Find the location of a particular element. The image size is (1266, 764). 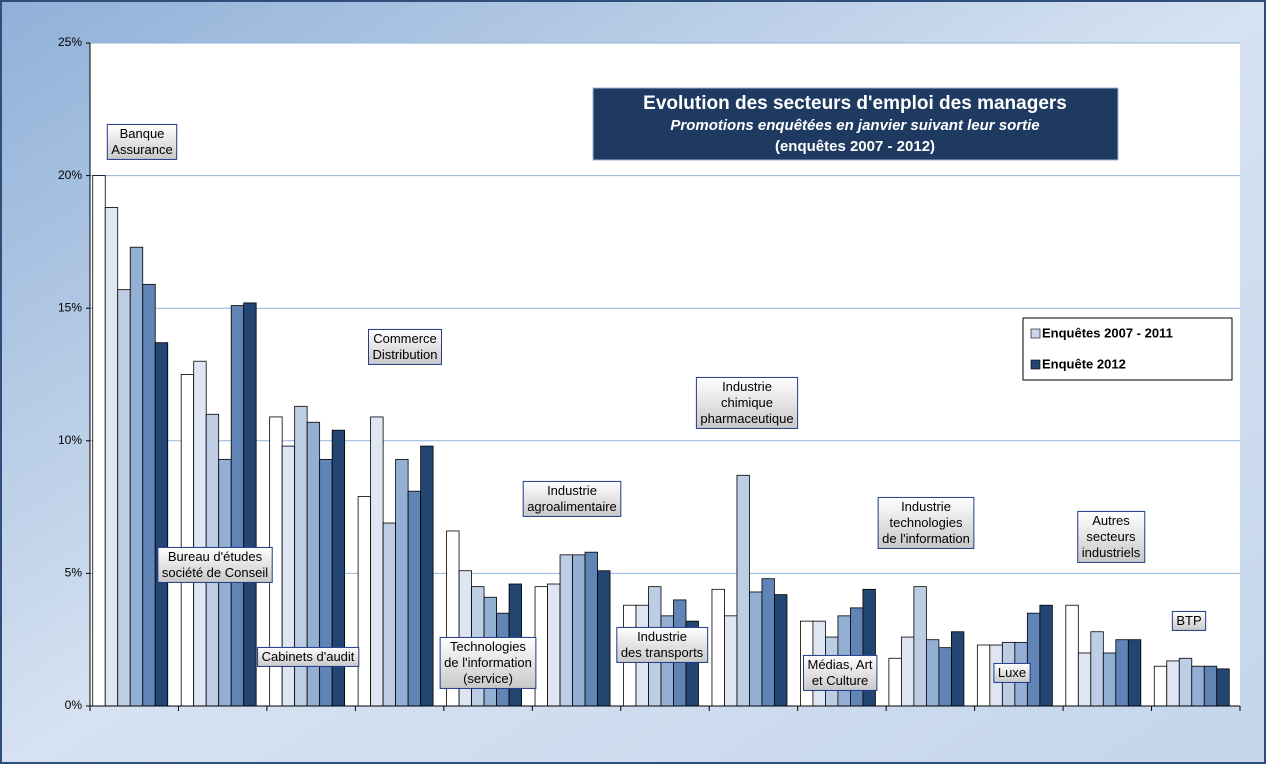

category-label-text: Industrie agroalimentaire is located at coordinates (572, 498).